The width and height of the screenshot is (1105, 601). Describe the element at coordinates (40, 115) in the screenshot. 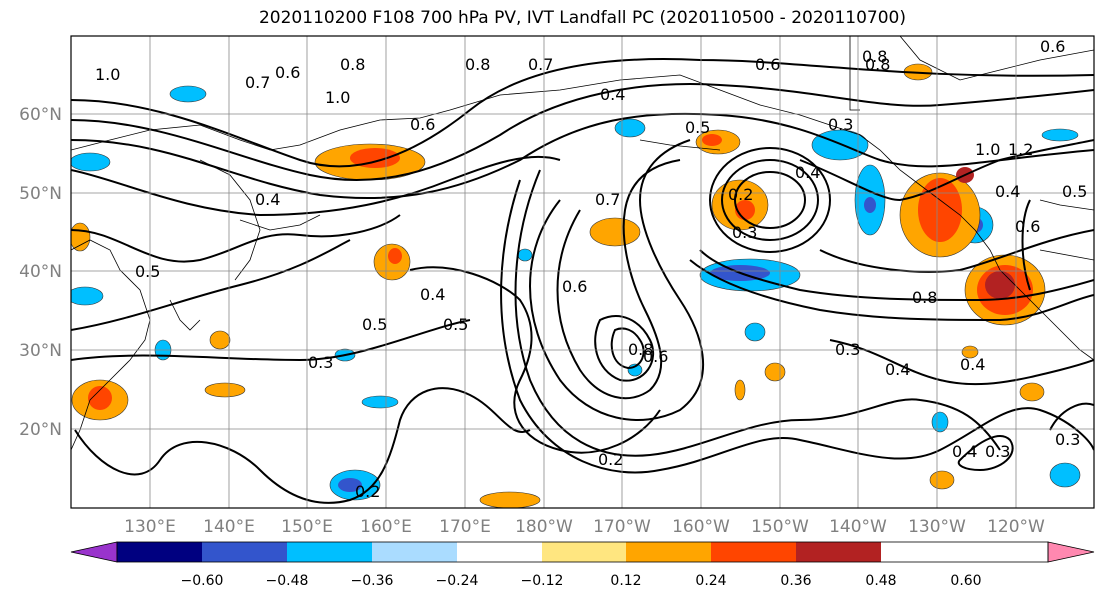

I see `lat-label: 60°N` at that location.